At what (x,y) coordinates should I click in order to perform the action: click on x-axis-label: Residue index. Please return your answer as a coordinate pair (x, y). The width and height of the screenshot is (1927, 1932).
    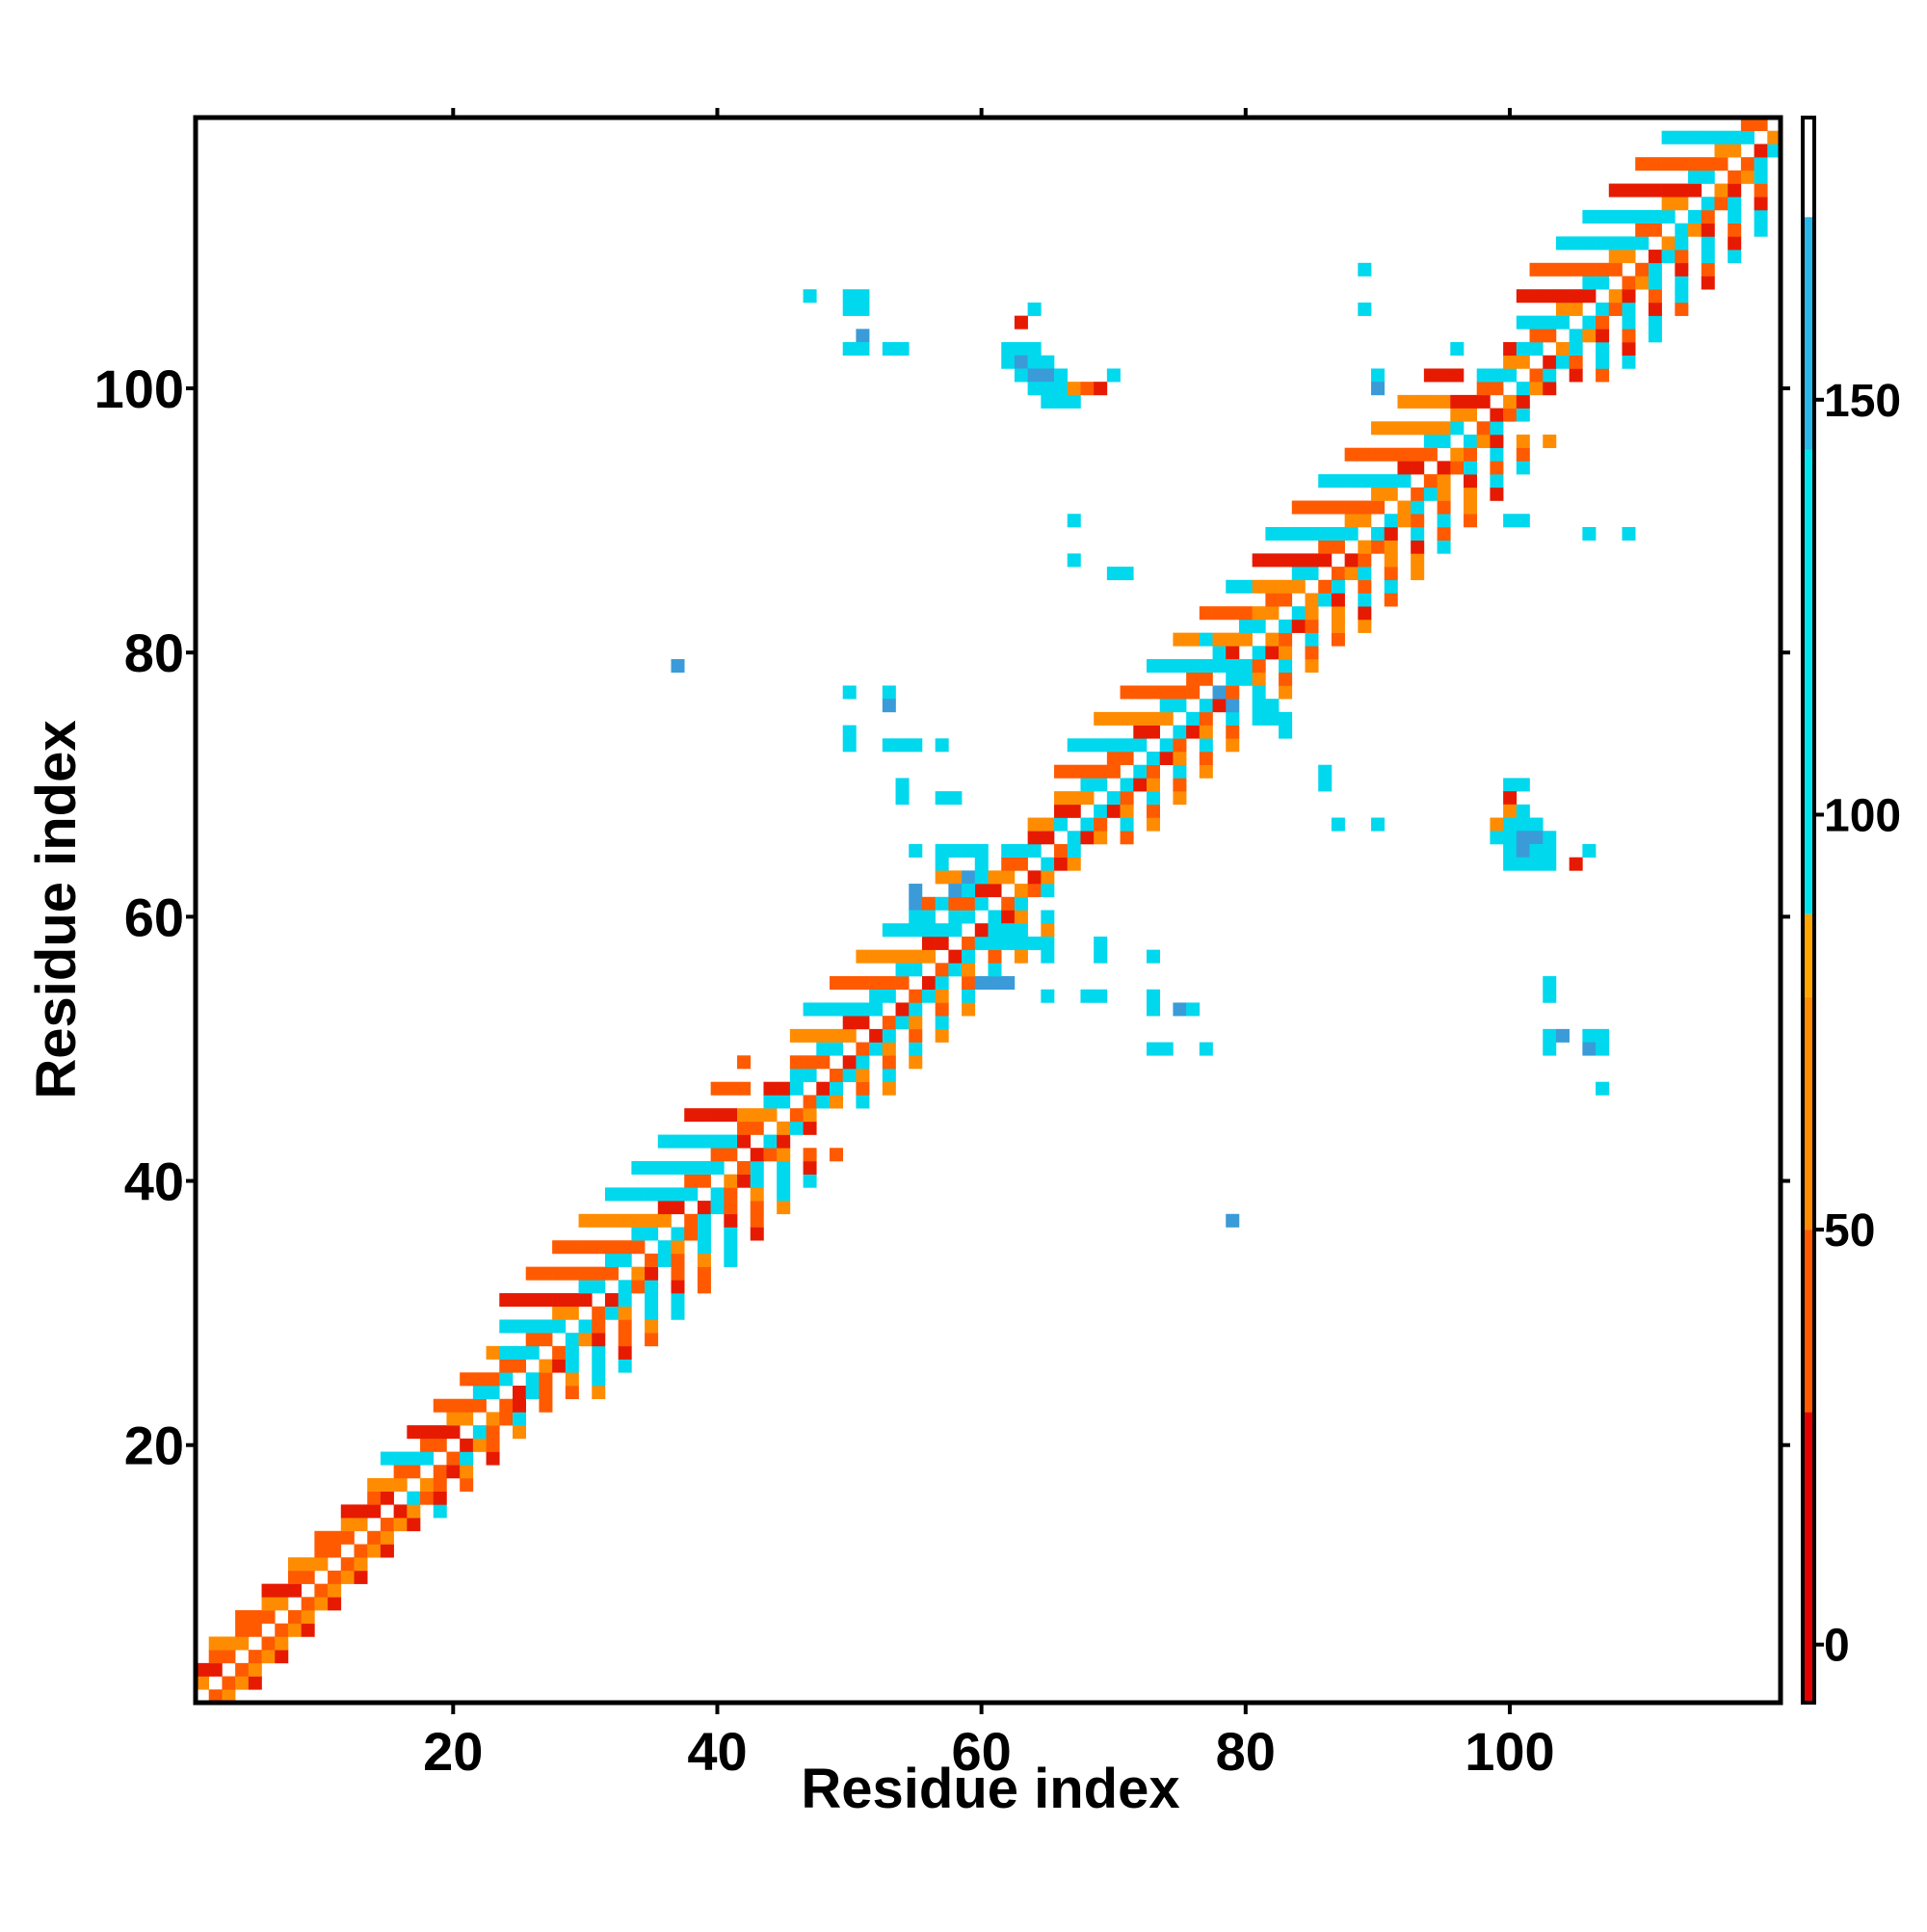
    Looking at the image, I should click on (990, 1789).